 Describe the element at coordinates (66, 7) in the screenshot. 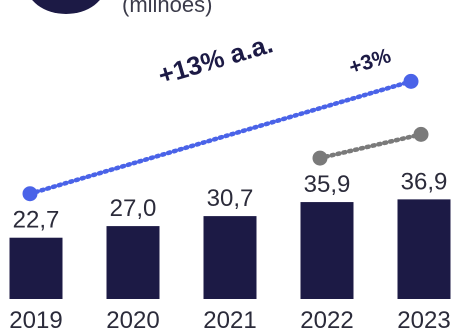

I see `header-circle` at that location.